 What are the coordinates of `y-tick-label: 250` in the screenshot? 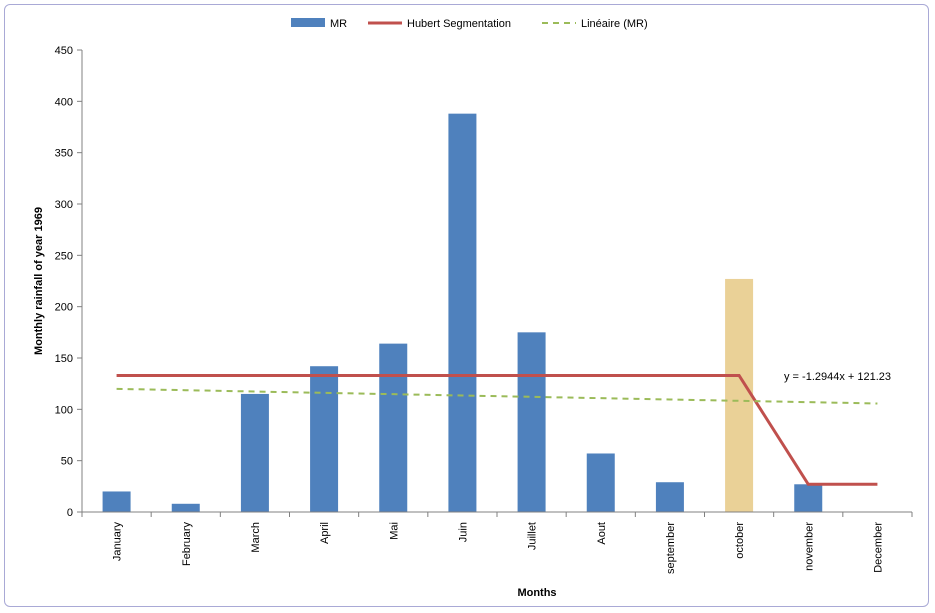 It's located at (64, 256).